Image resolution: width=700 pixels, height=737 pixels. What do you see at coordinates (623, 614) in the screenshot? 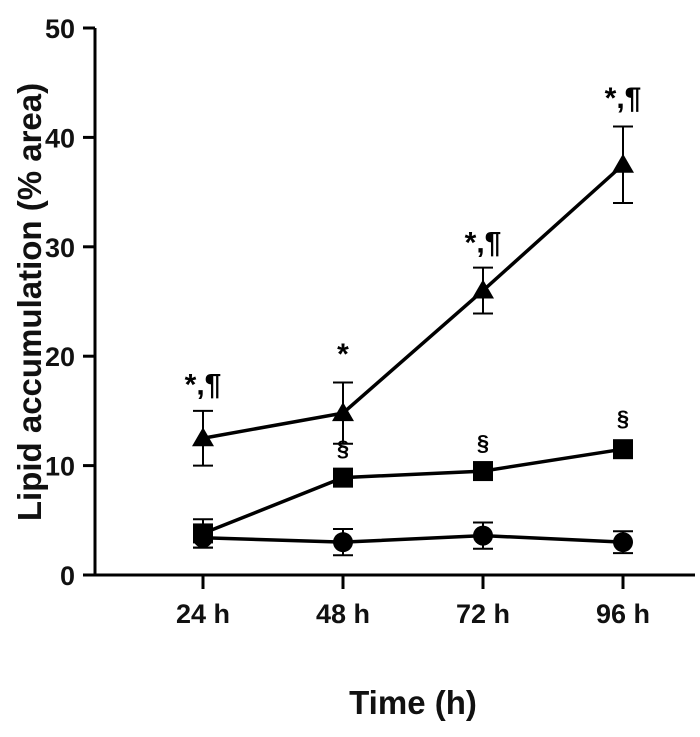
I see `x-tick-label: 96 h` at bounding box center [623, 614].